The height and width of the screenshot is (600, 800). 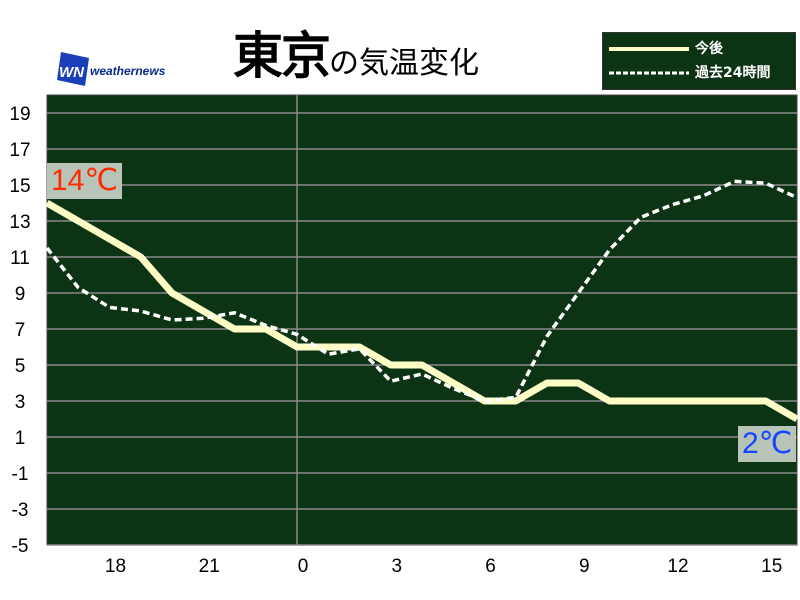 I want to click on chart-title: 東京の気温変化, so click(x=356, y=60).